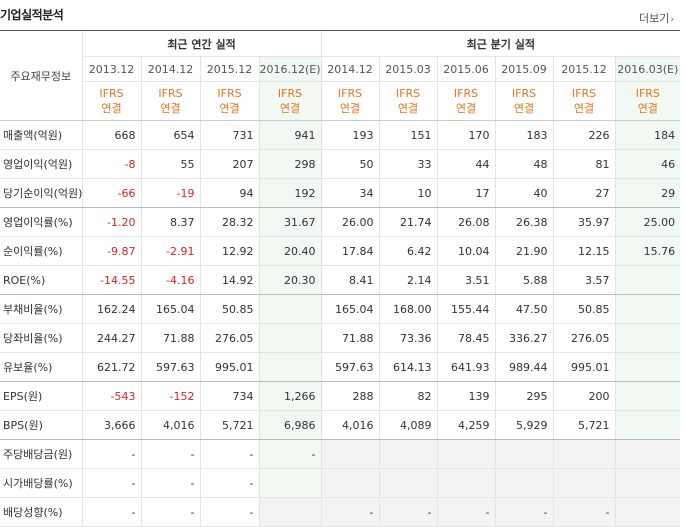 Image resolution: width=686 pixels, height=527 pixels. I want to click on row-label: 영업이익률(%), so click(41, 222).